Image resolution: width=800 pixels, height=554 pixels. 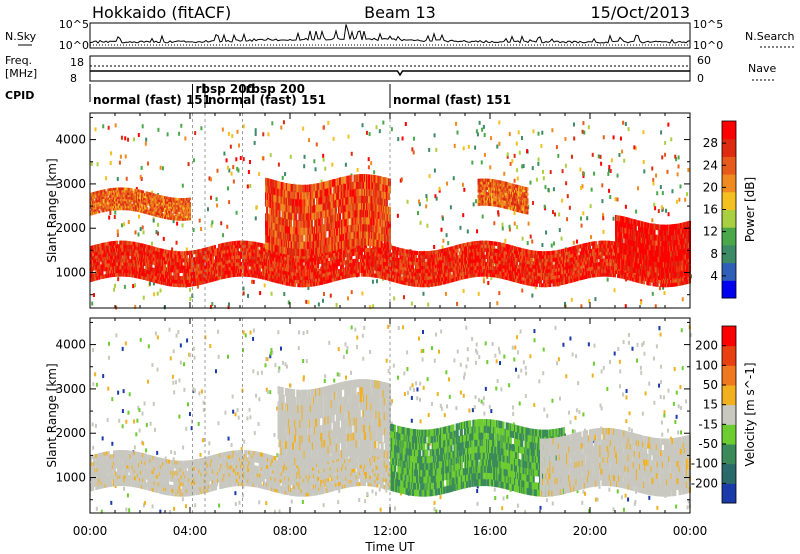 I want to click on cpid-segment: normal (fast) 151, so click(x=452, y=100).